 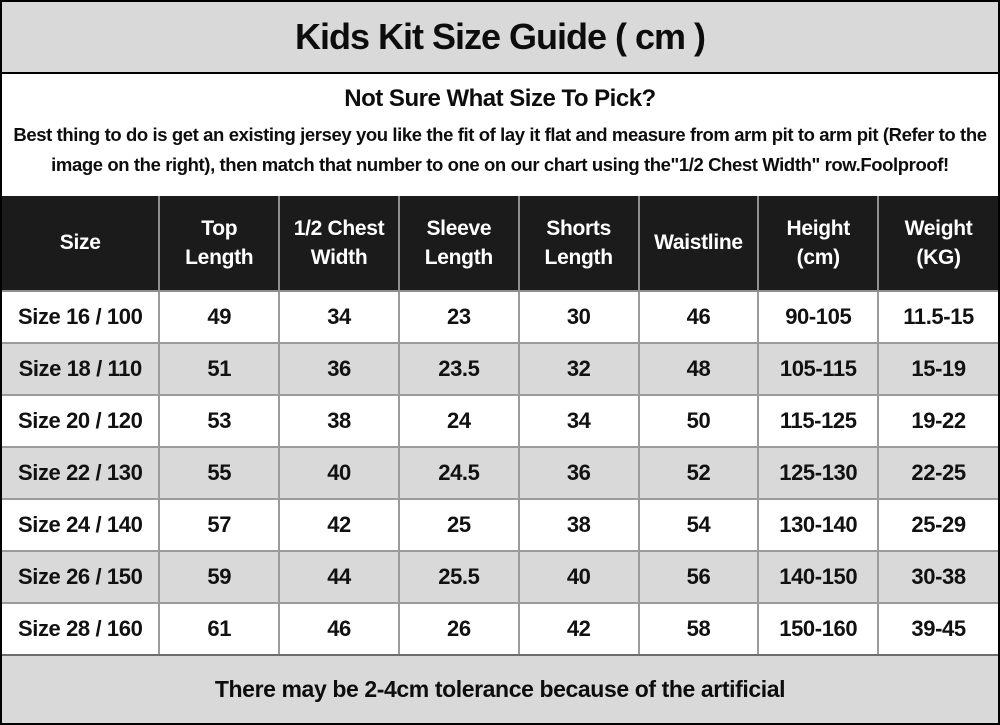 What do you see at coordinates (698, 577) in the screenshot?
I see `value-cell-waistline: 56` at bounding box center [698, 577].